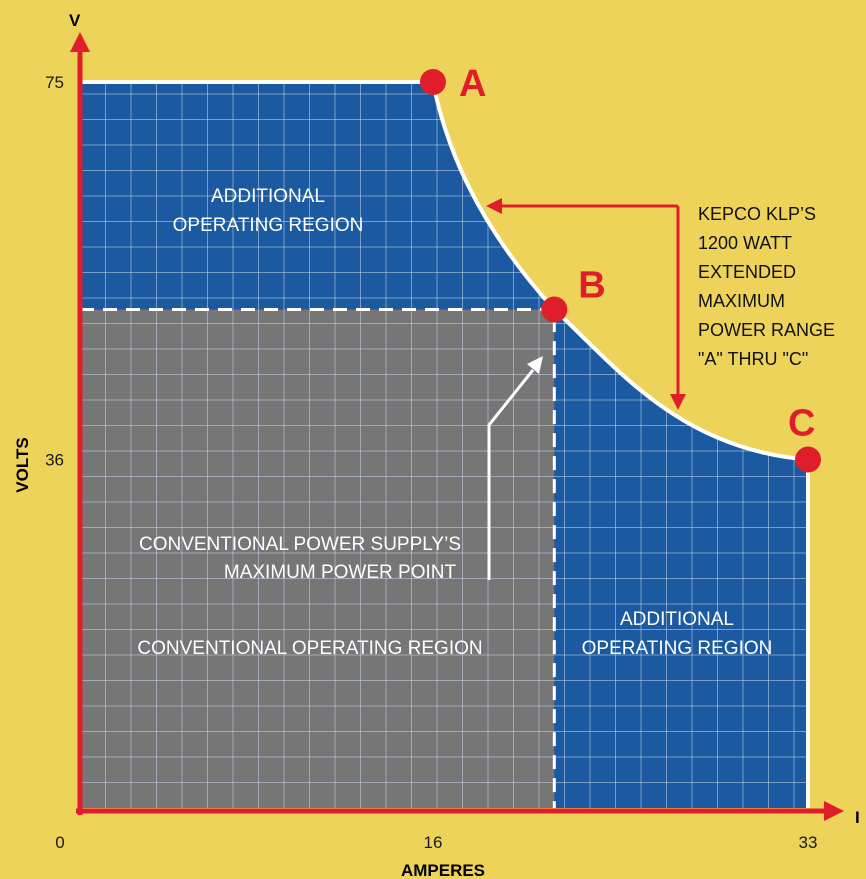 The height and width of the screenshot is (879, 866). What do you see at coordinates (766, 330) in the screenshot?
I see `extended-range-annotation-line: POWER RANGE` at bounding box center [766, 330].